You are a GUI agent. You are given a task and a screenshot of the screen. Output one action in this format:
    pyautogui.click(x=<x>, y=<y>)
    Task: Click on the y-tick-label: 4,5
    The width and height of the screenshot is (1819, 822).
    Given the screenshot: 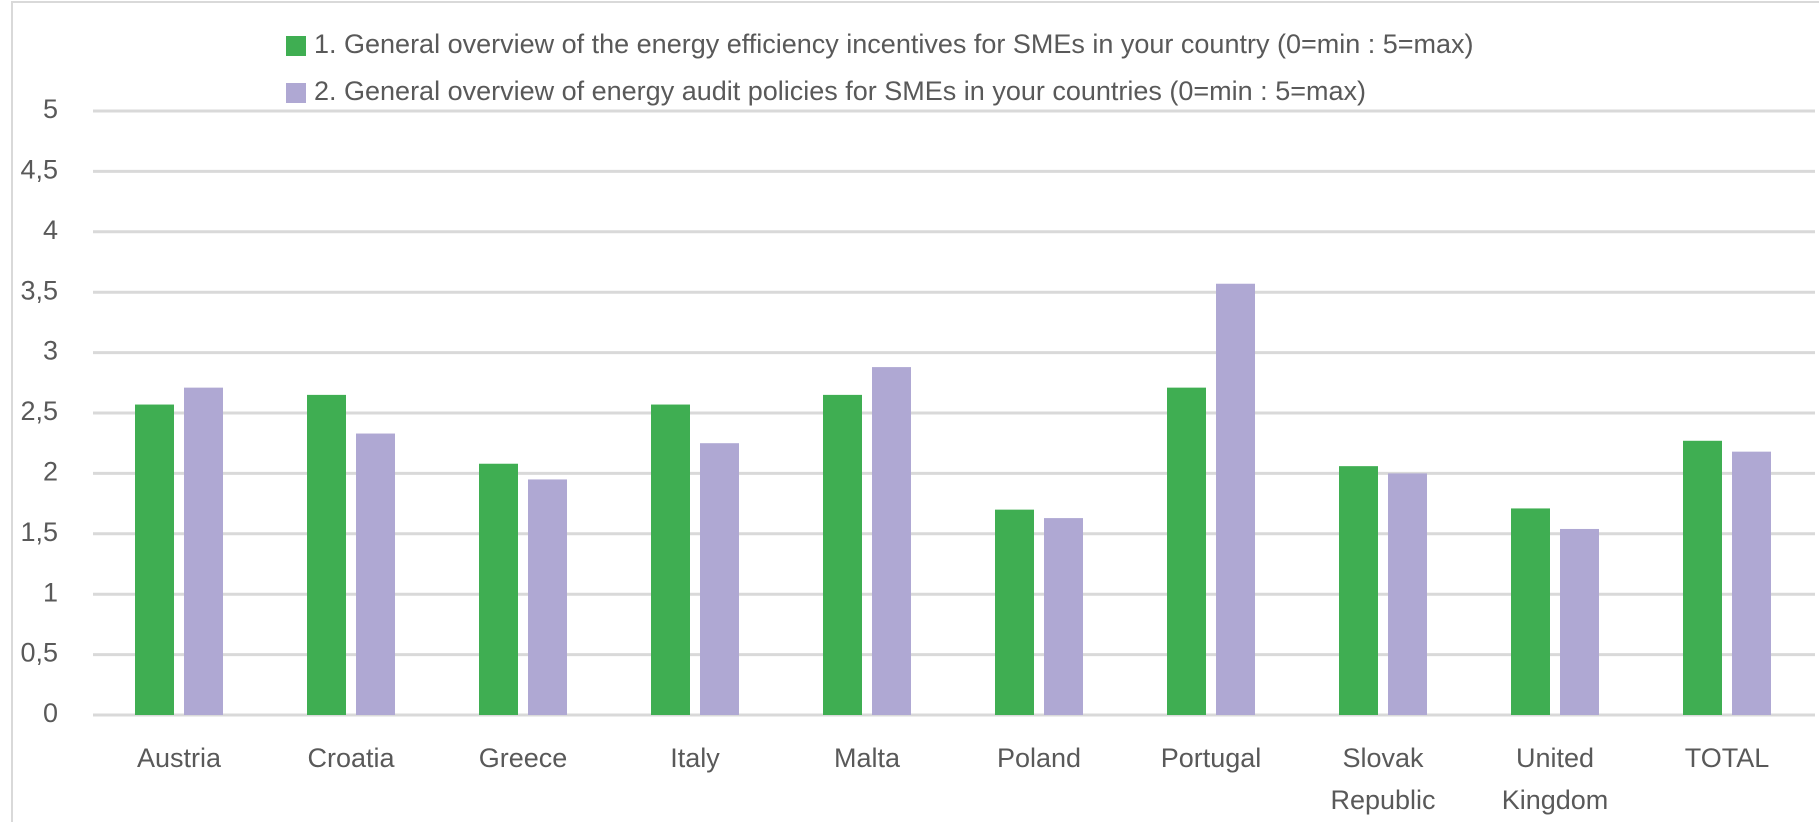 What is the action you would take?
    pyautogui.click(x=39, y=170)
    